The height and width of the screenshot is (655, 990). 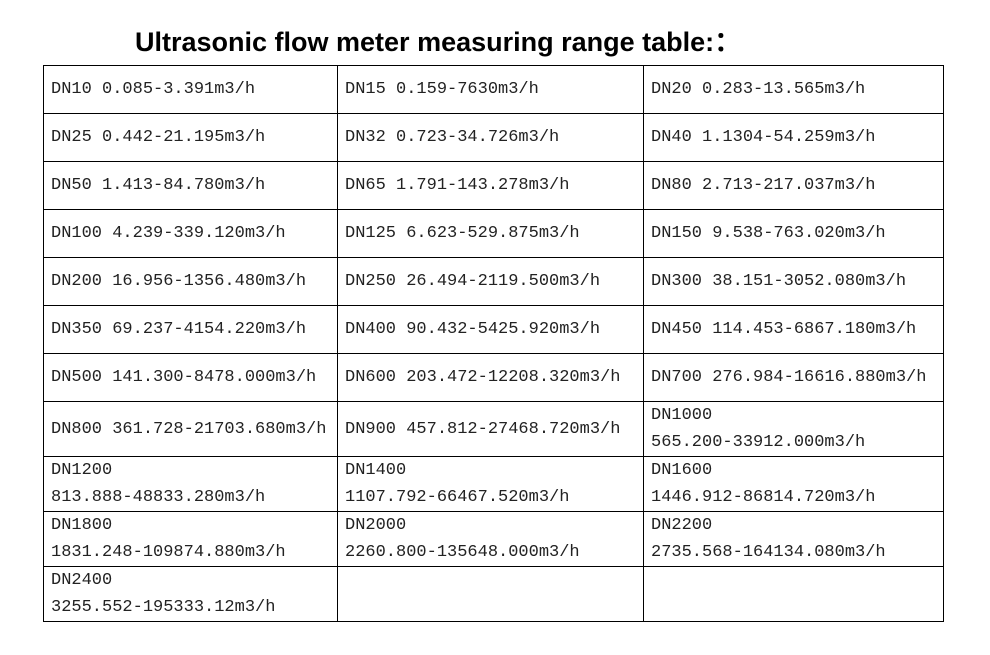 What do you see at coordinates (763, 497) in the screenshot?
I see `cell-line: 1446.912-86814.720m3/h` at bounding box center [763, 497].